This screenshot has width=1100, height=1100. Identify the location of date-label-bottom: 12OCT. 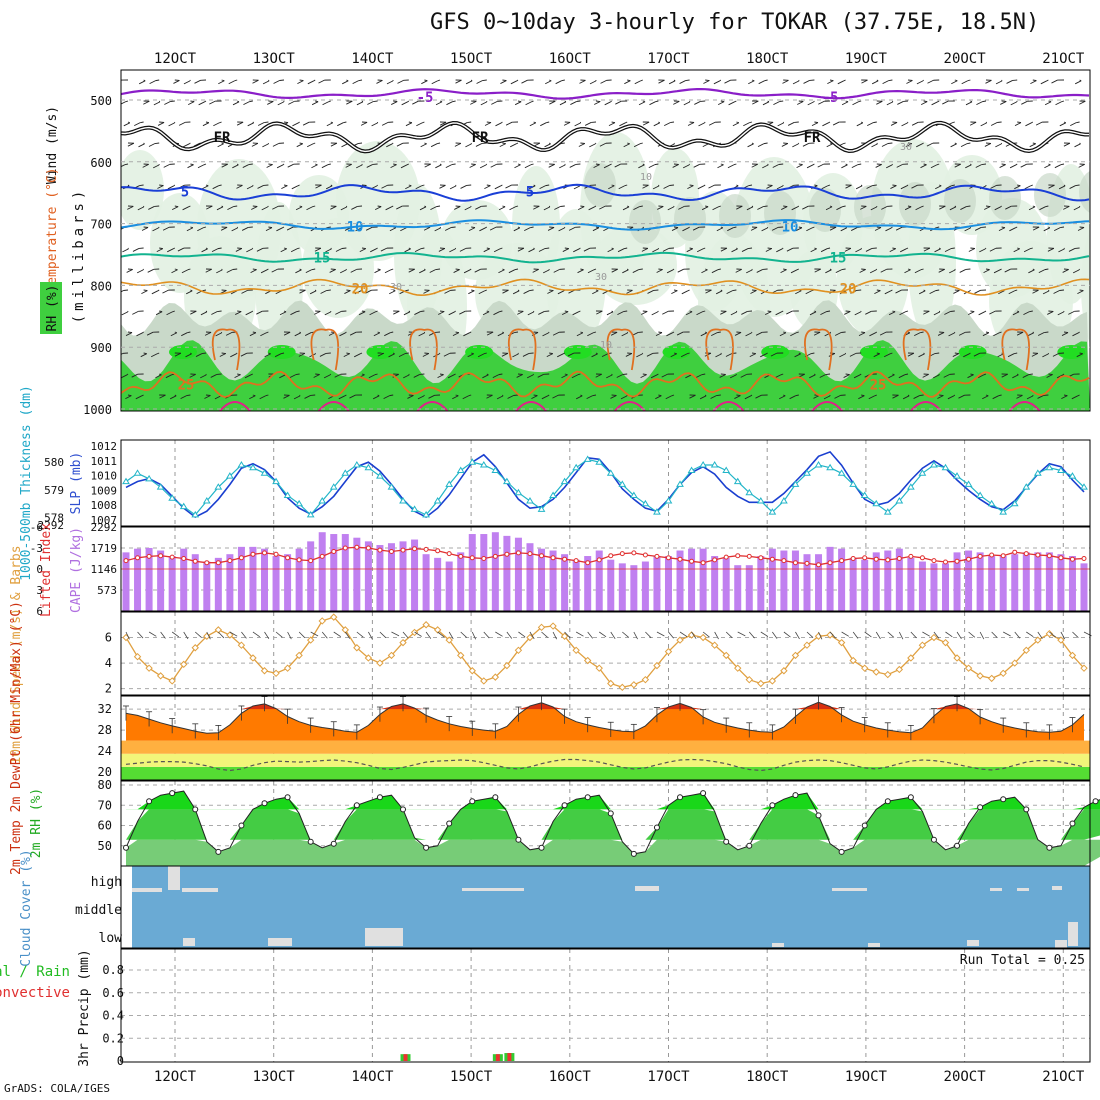
(175, 1077).